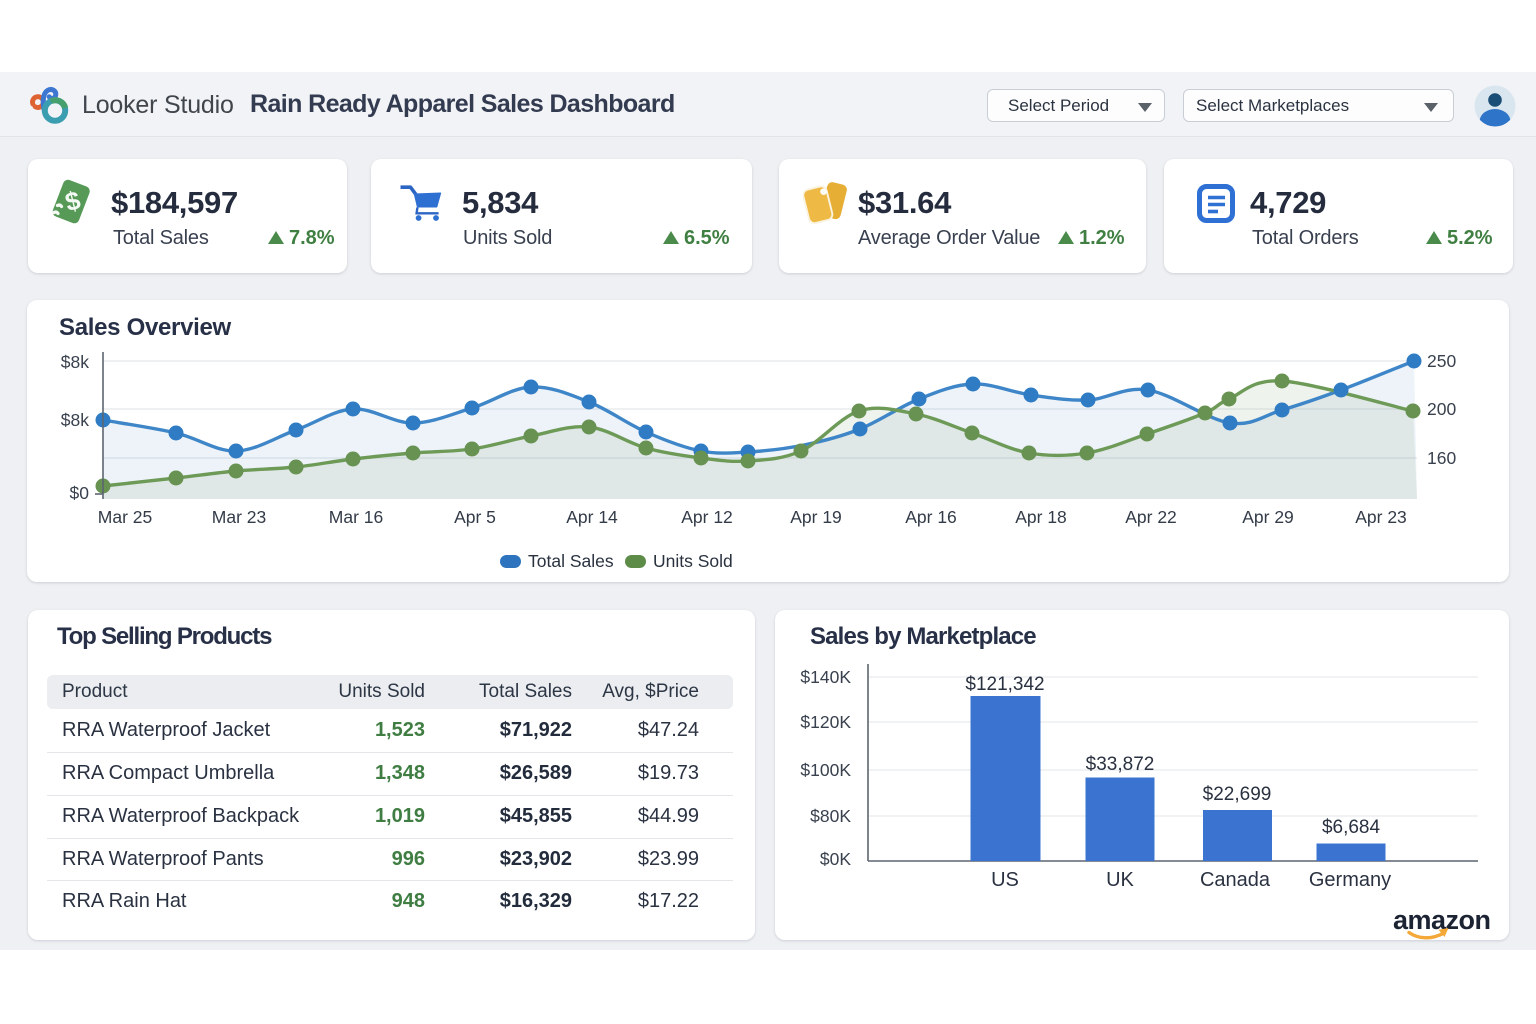 This screenshot has height=1024, width=1536. What do you see at coordinates (1351, 827) in the screenshot?
I see `svg-text: $6,684` at bounding box center [1351, 827].